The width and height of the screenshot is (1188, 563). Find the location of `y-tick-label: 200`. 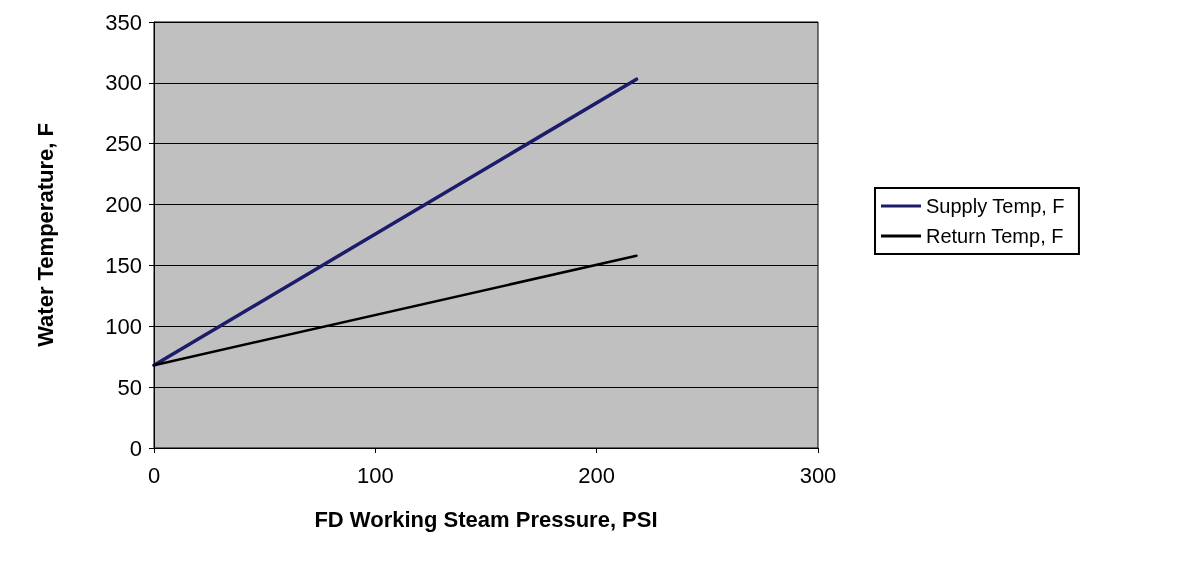

y-tick-label: 200 is located at coordinates (123, 205).